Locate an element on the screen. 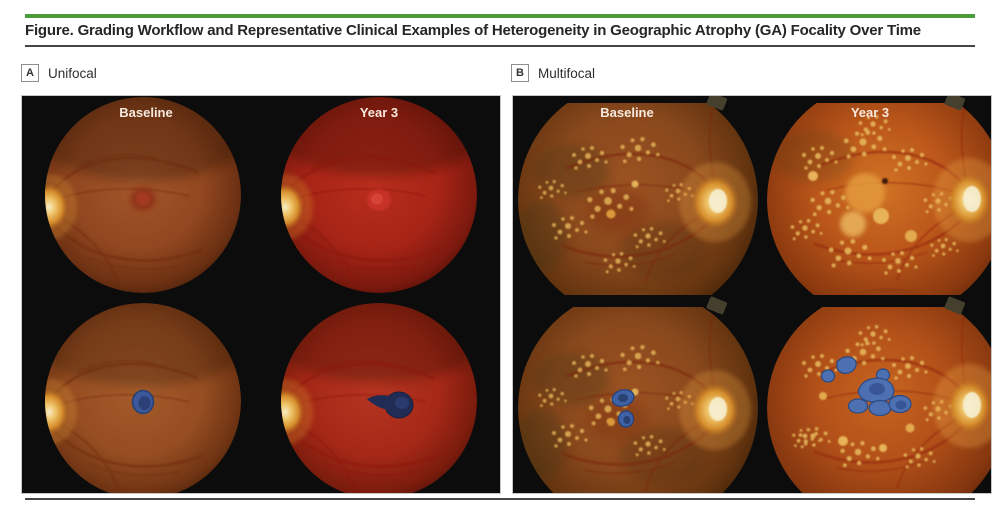  fundus-photo-b-year3-graded is located at coordinates (879, 390).